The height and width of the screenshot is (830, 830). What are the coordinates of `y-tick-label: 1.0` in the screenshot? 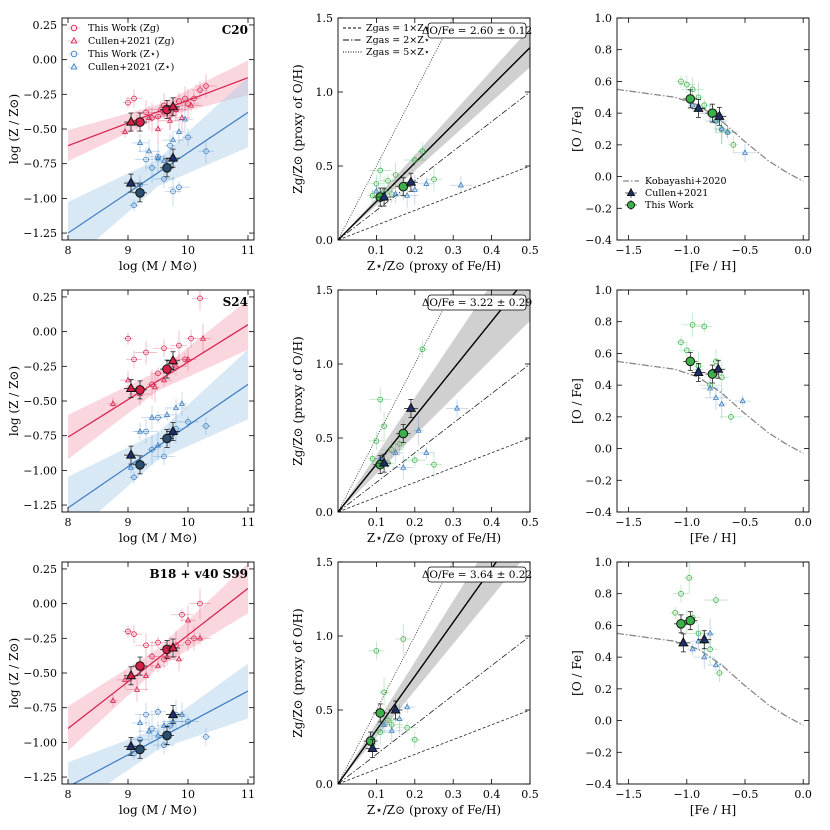 It's located at (325, 364).